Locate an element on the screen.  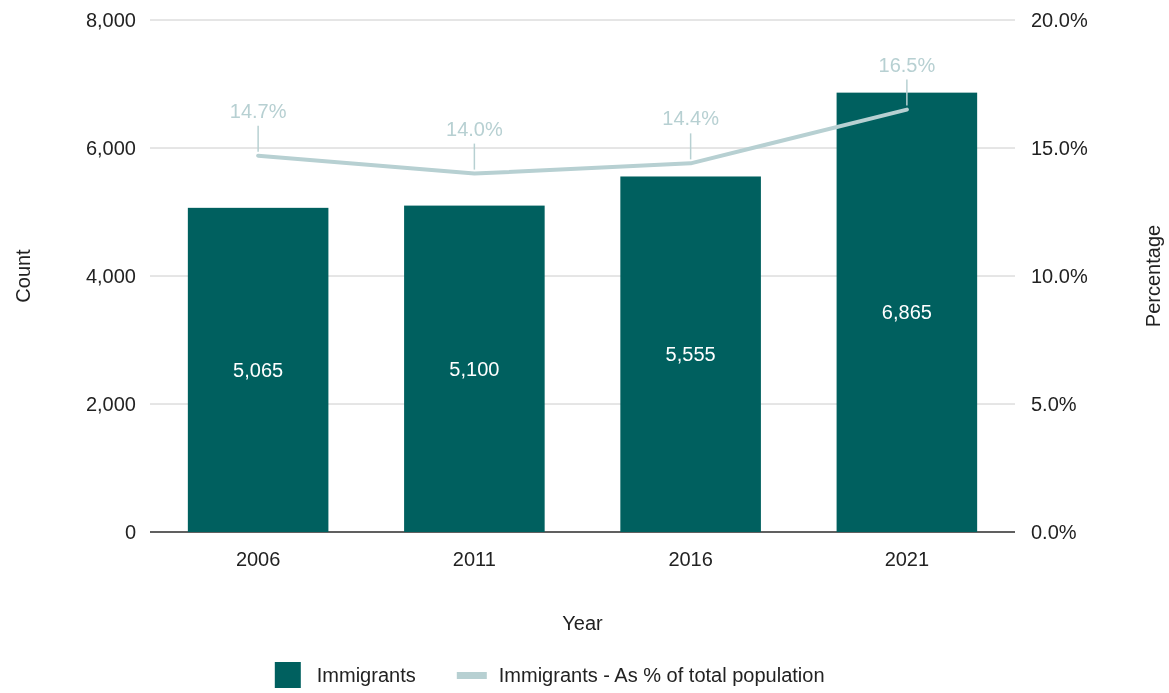
legend-label: Immigrants - As % of total population is located at coordinates (661, 675).